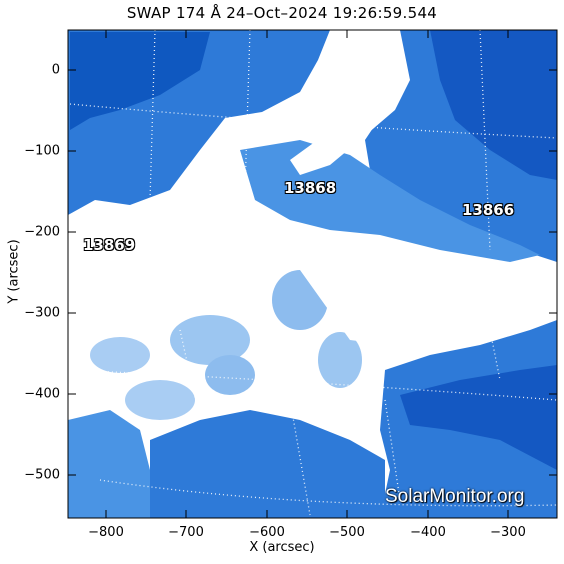 This screenshot has width=564, height=564. What do you see at coordinates (428, 532) in the screenshot?
I see `x-tick-label: −400` at bounding box center [428, 532].